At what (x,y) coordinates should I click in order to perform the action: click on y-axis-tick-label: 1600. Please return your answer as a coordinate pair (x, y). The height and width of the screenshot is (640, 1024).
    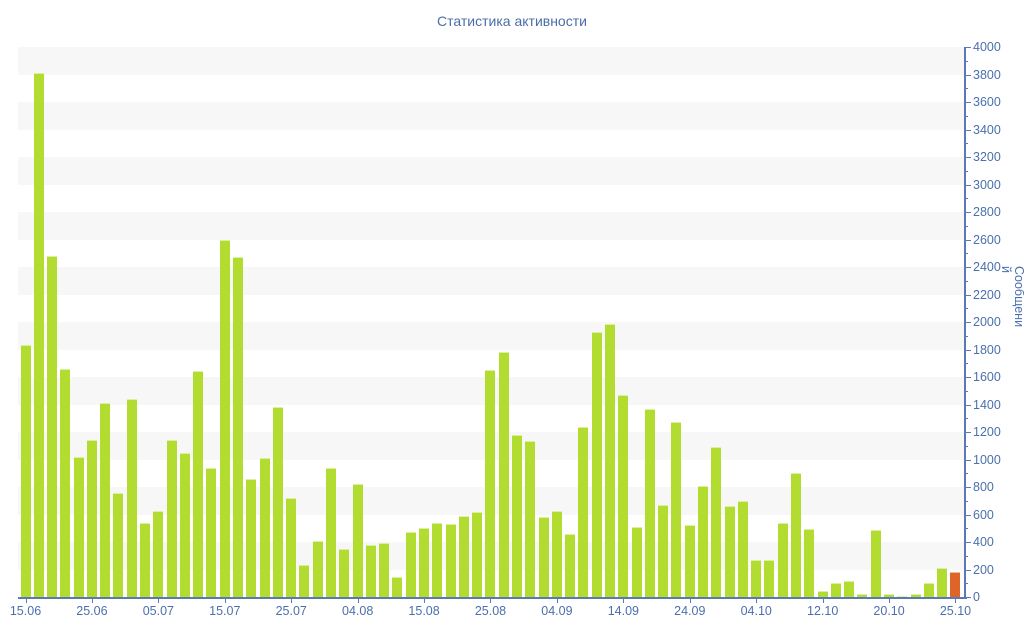
    Looking at the image, I should click on (987, 377).